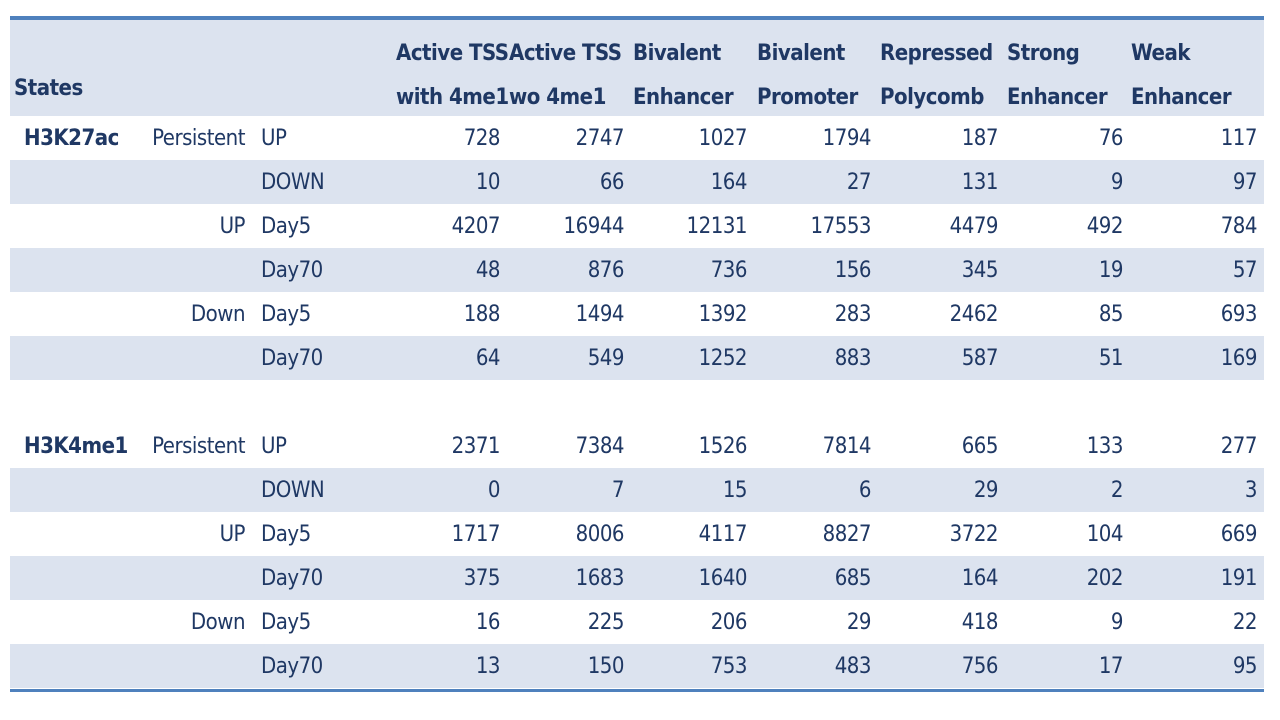 This screenshot has height=720, width=1280. I want to click on value-cell: 2462, so click(974, 314).